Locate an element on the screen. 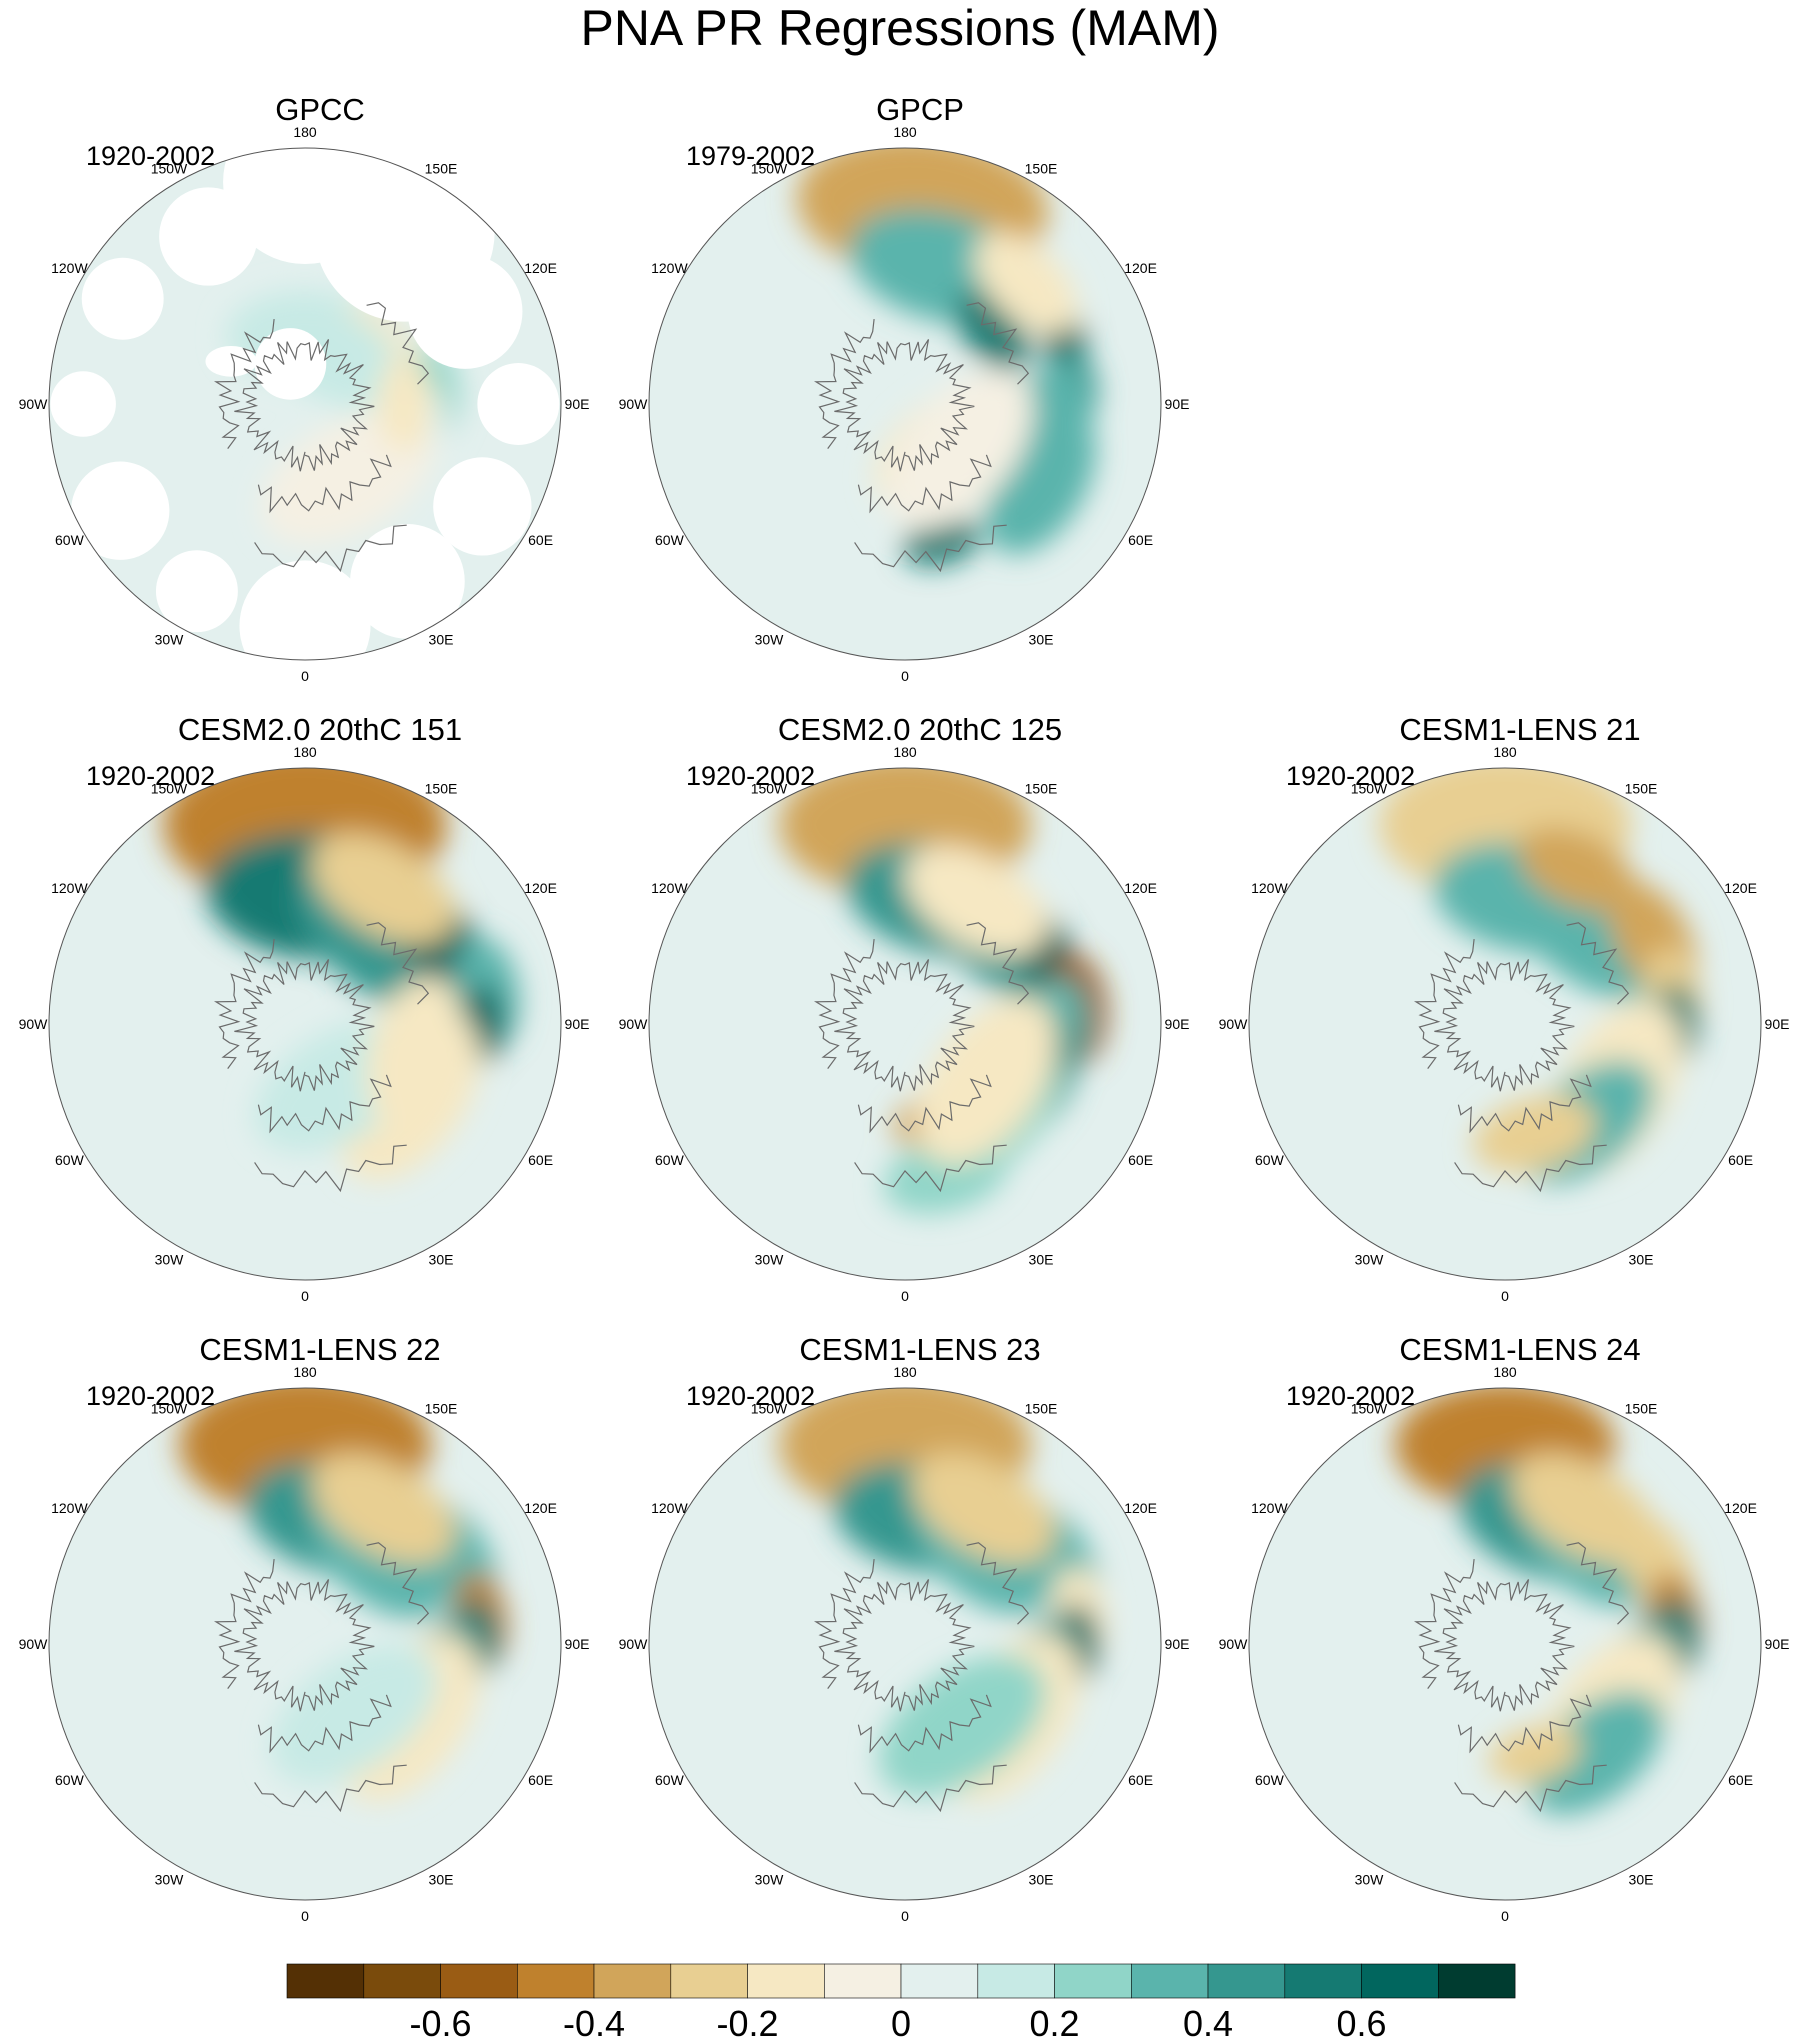 The height and width of the screenshot is (2042, 1800). colorbar-tick-label: -0.4 is located at coordinates (594, 2022).